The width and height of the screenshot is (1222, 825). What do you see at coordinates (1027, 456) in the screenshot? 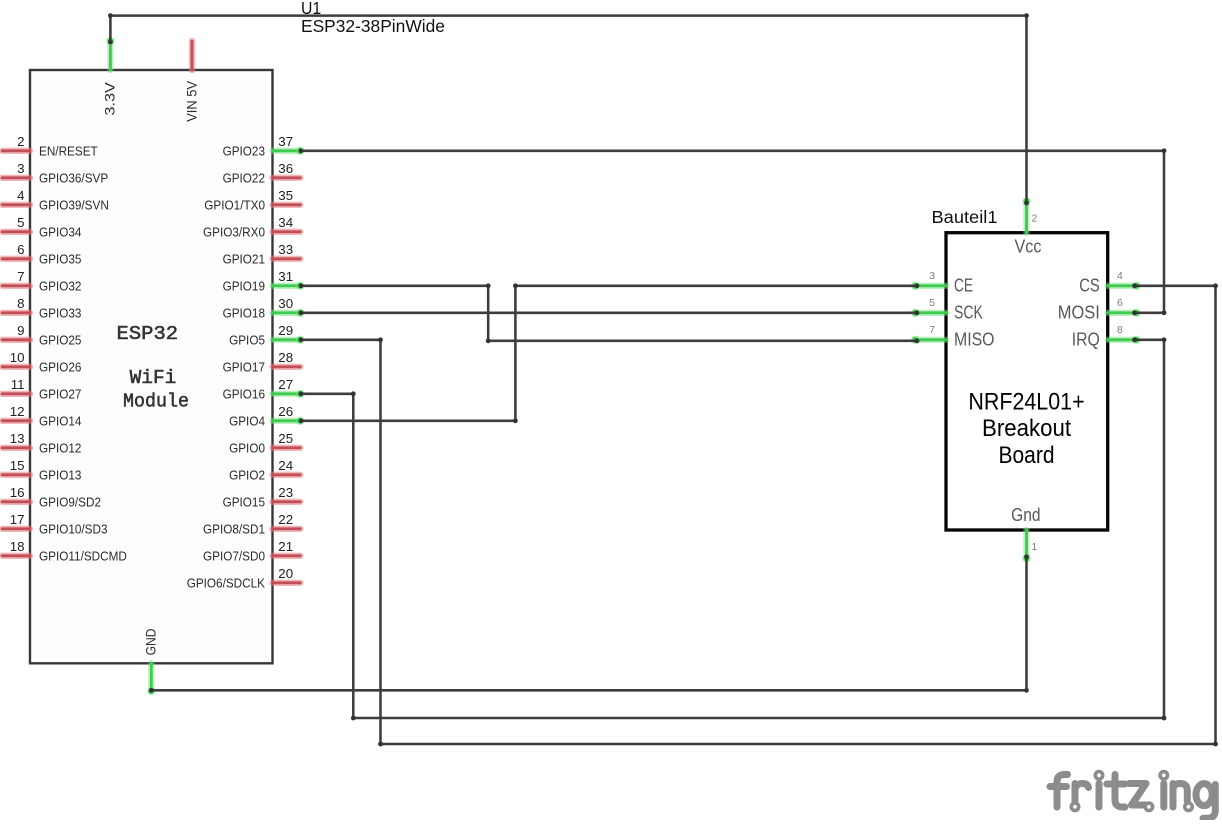
I see `svg-text: Board` at bounding box center [1027, 456].